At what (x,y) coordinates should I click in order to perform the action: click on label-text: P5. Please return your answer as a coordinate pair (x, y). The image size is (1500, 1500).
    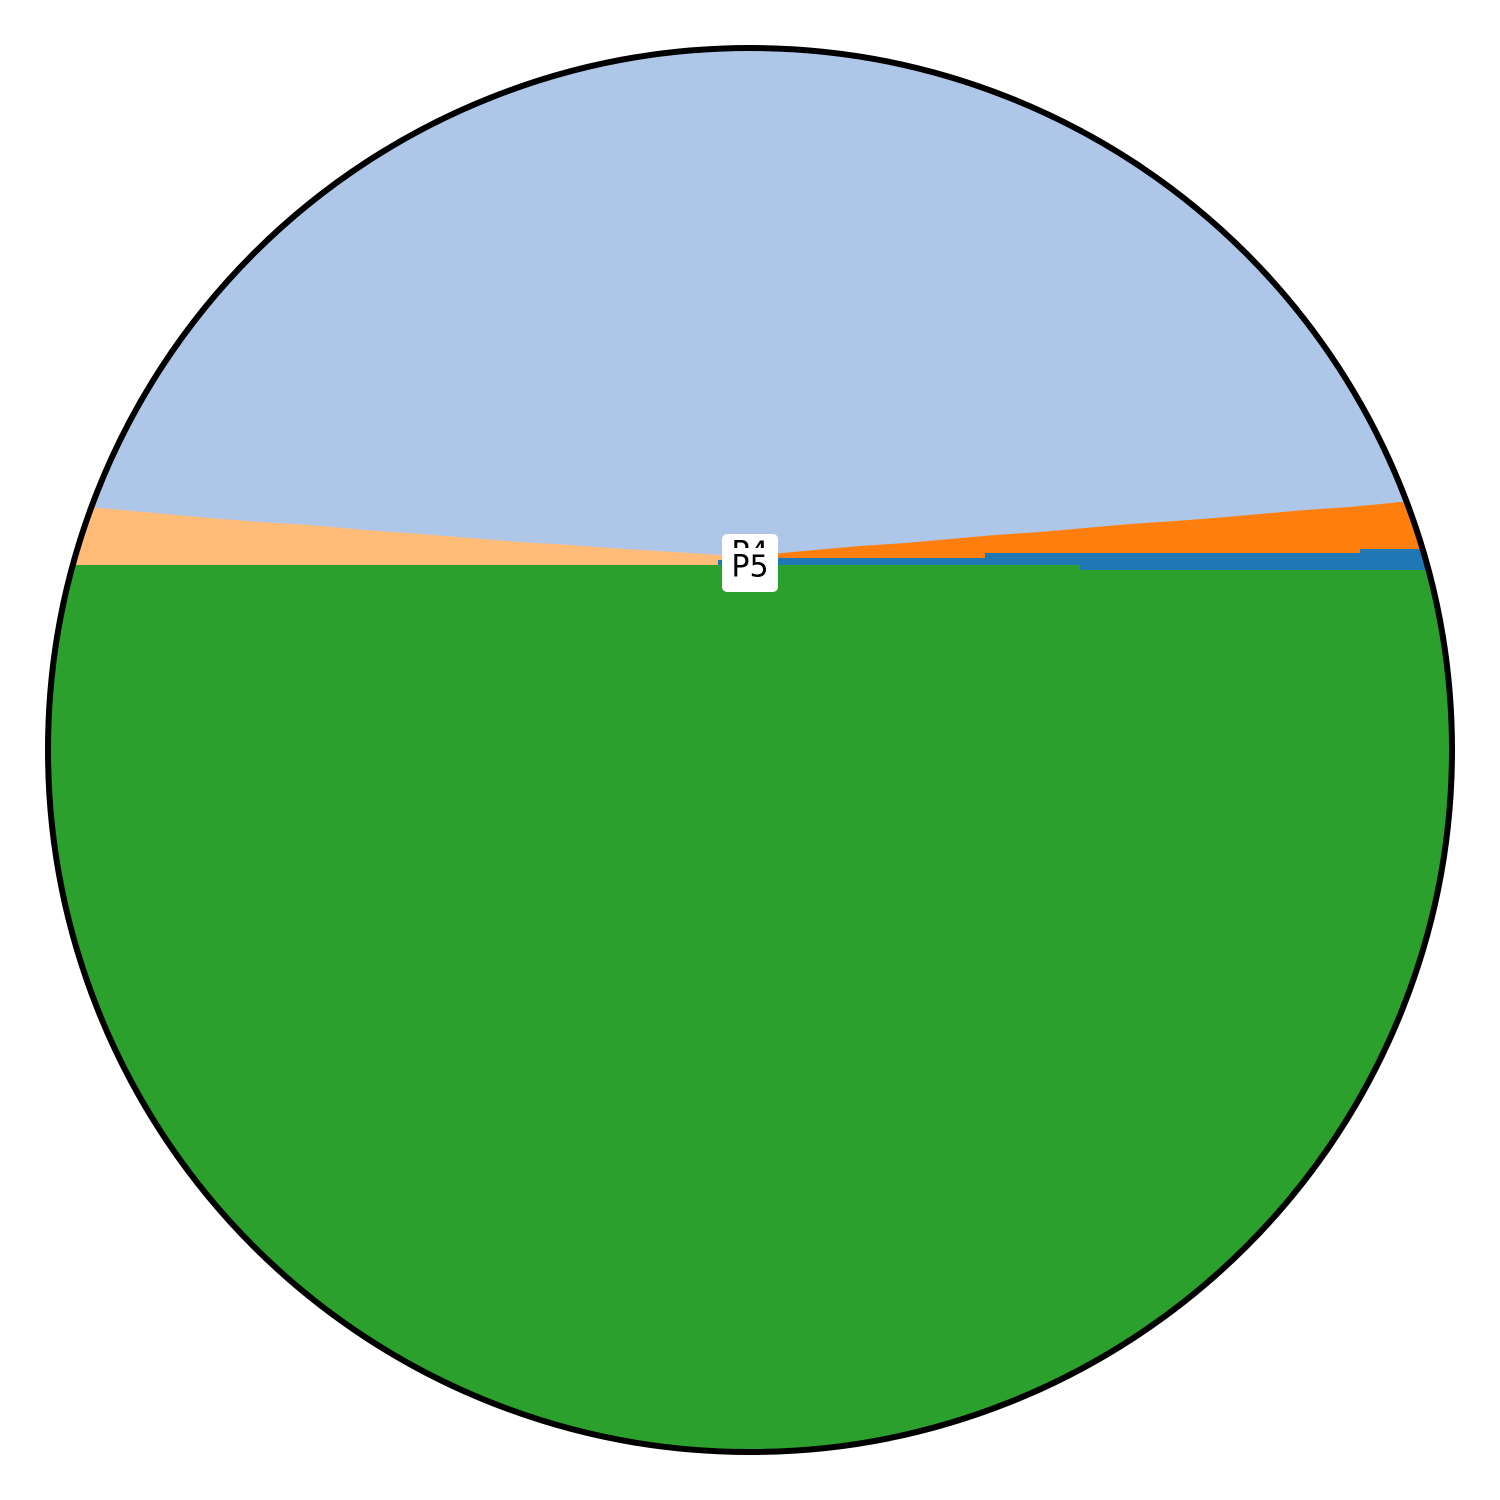
    Looking at the image, I should click on (749, 567).